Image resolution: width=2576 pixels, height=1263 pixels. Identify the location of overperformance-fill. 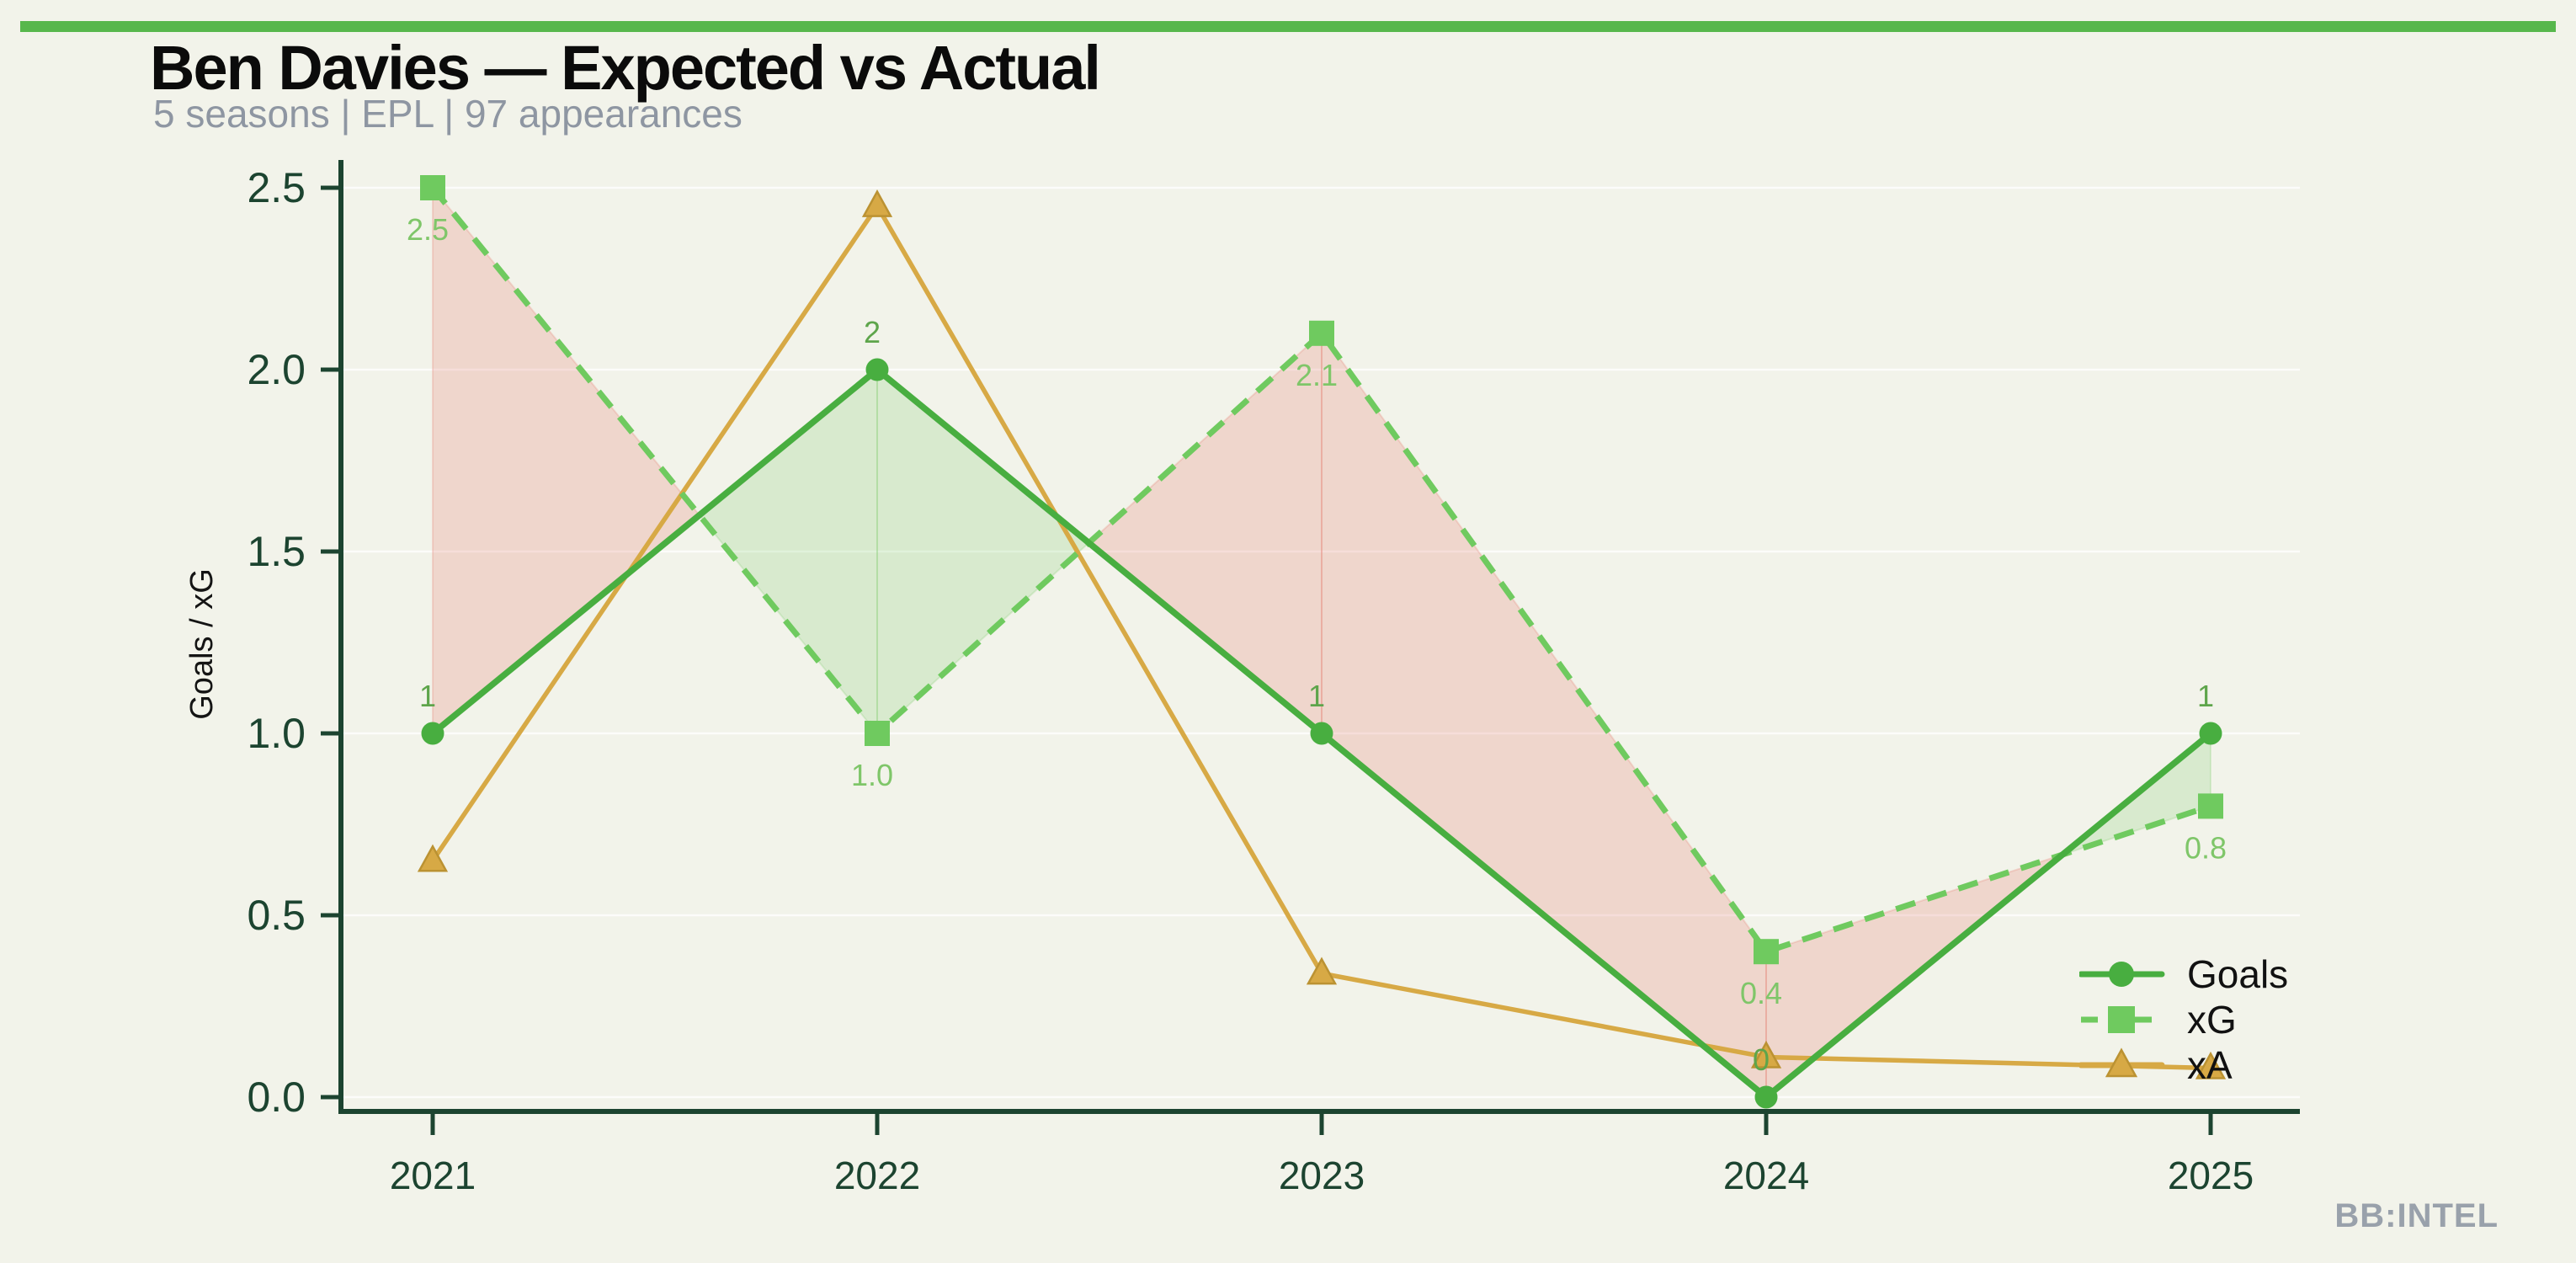
(983, 551).